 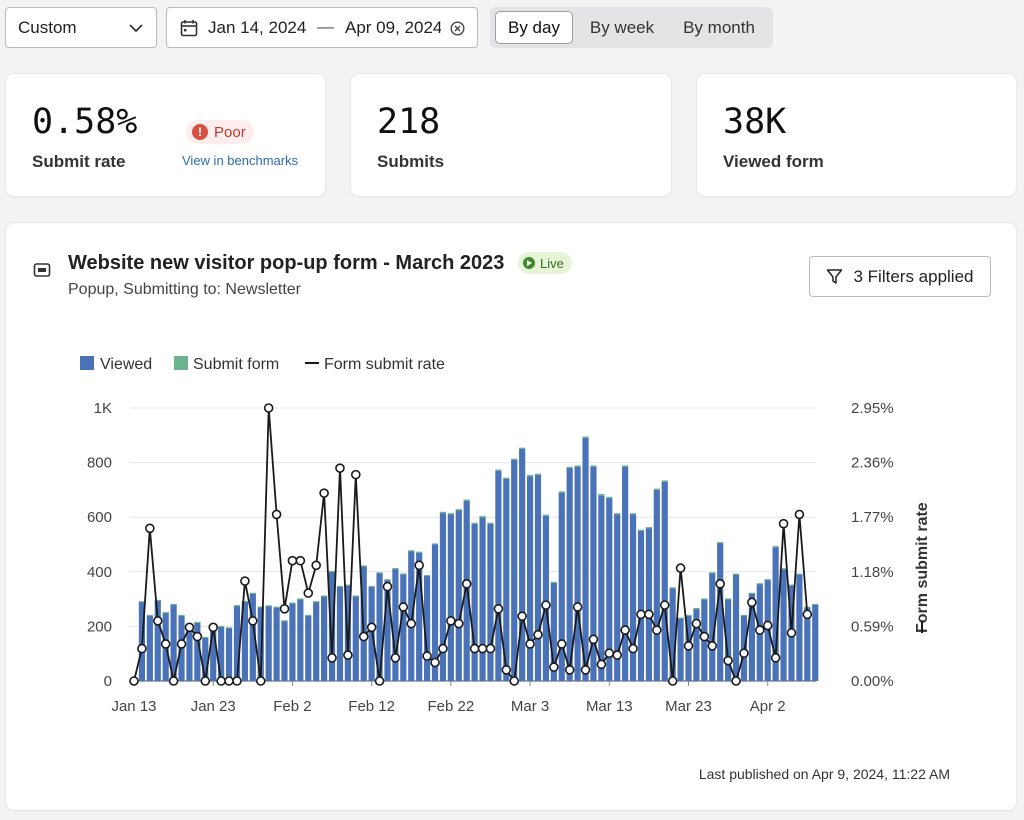 What do you see at coordinates (457, 28) in the screenshot?
I see `clear-icon` at bounding box center [457, 28].